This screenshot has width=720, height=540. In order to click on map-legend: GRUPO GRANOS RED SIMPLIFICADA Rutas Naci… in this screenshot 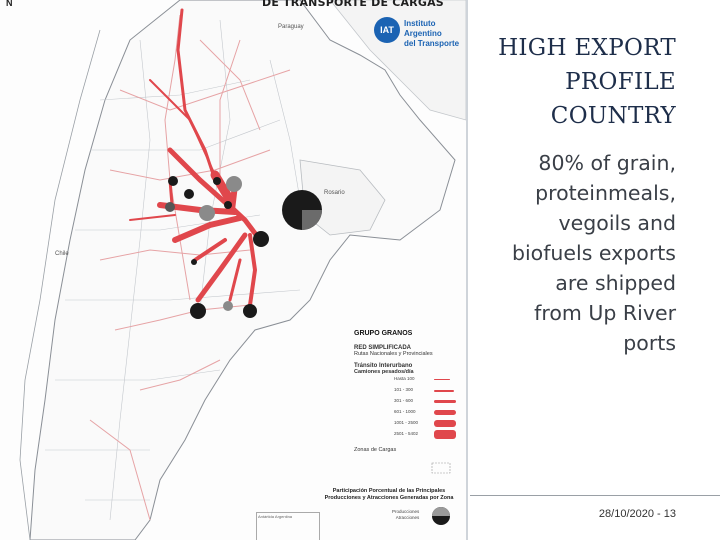, I will do `click(410, 391)`.